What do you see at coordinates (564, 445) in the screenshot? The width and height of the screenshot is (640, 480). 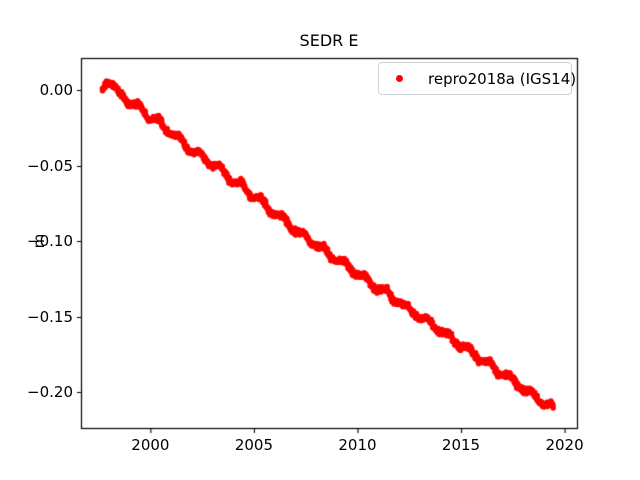 I see `x-tick-label: 2020` at bounding box center [564, 445].